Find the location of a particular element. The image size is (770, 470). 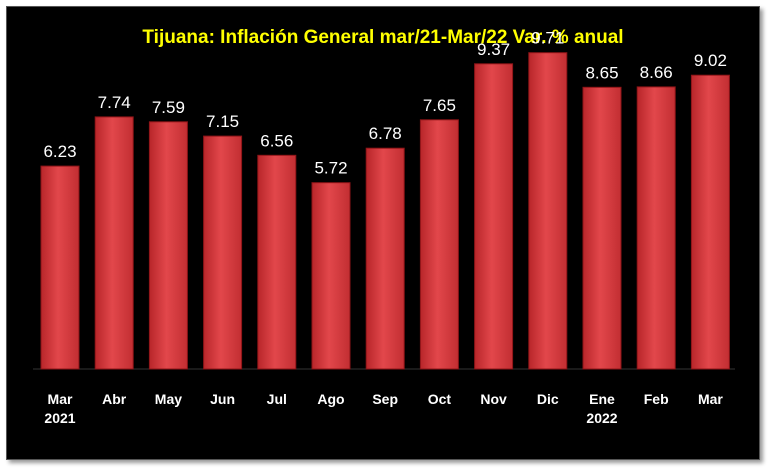

data-label-7: 7.65 is located at coordinates (439, 105).